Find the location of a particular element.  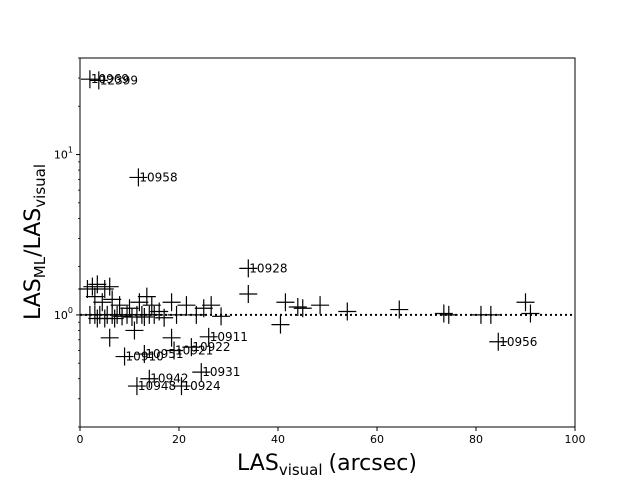

x-tick-label: 20 is located at coordinates (179, 439).